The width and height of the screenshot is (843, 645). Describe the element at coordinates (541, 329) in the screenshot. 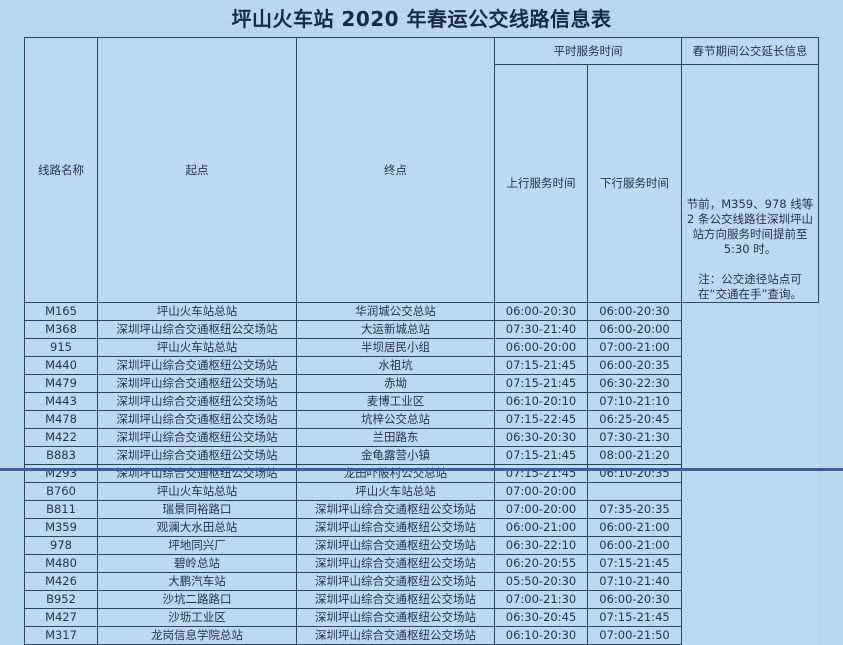

I see `cell-up: 07:30-21:40` at that location.